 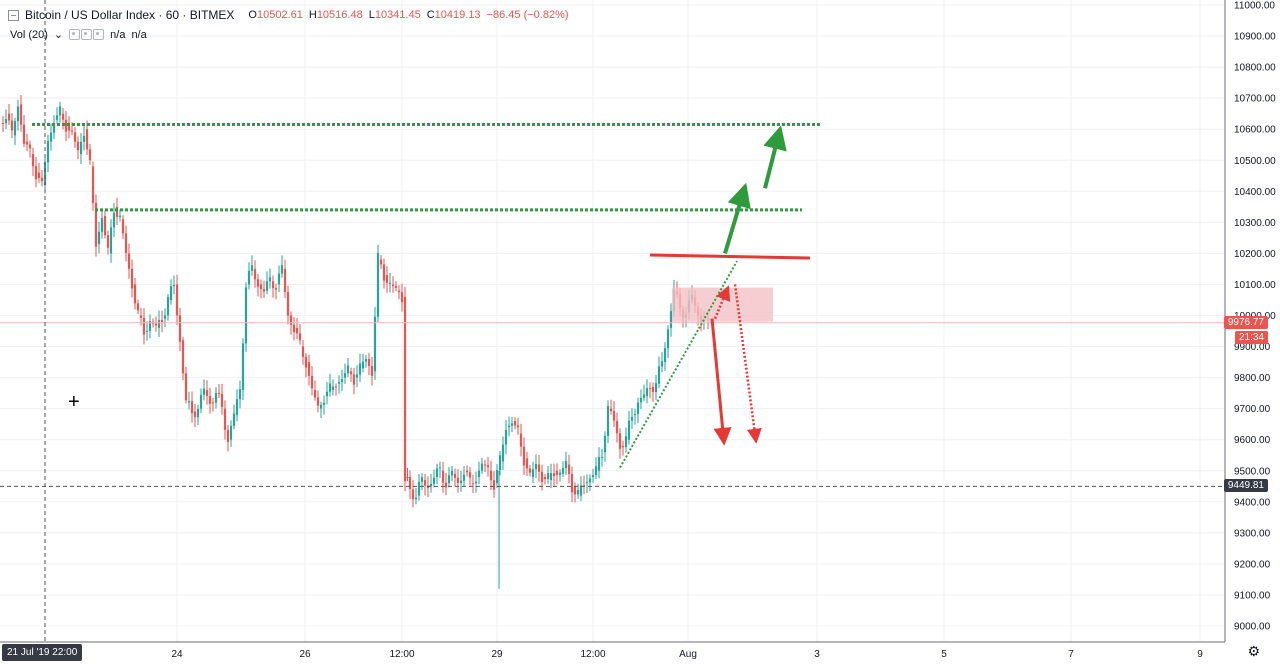 I want to click on volume-label: Vol (20), so click(x=29, y=34).